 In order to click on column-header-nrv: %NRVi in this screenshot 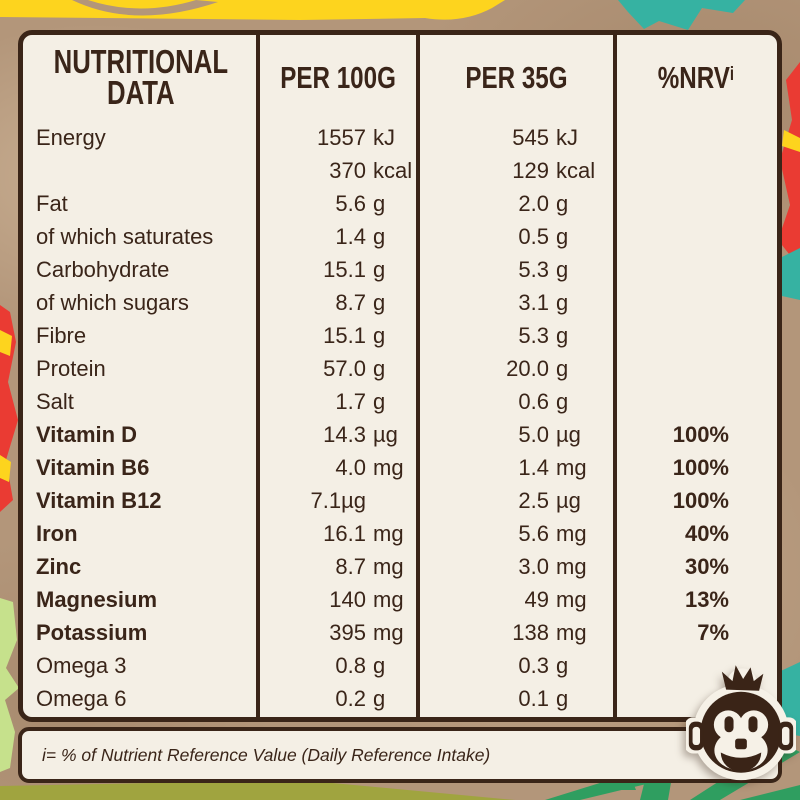, I will do `click(696, 77)`.